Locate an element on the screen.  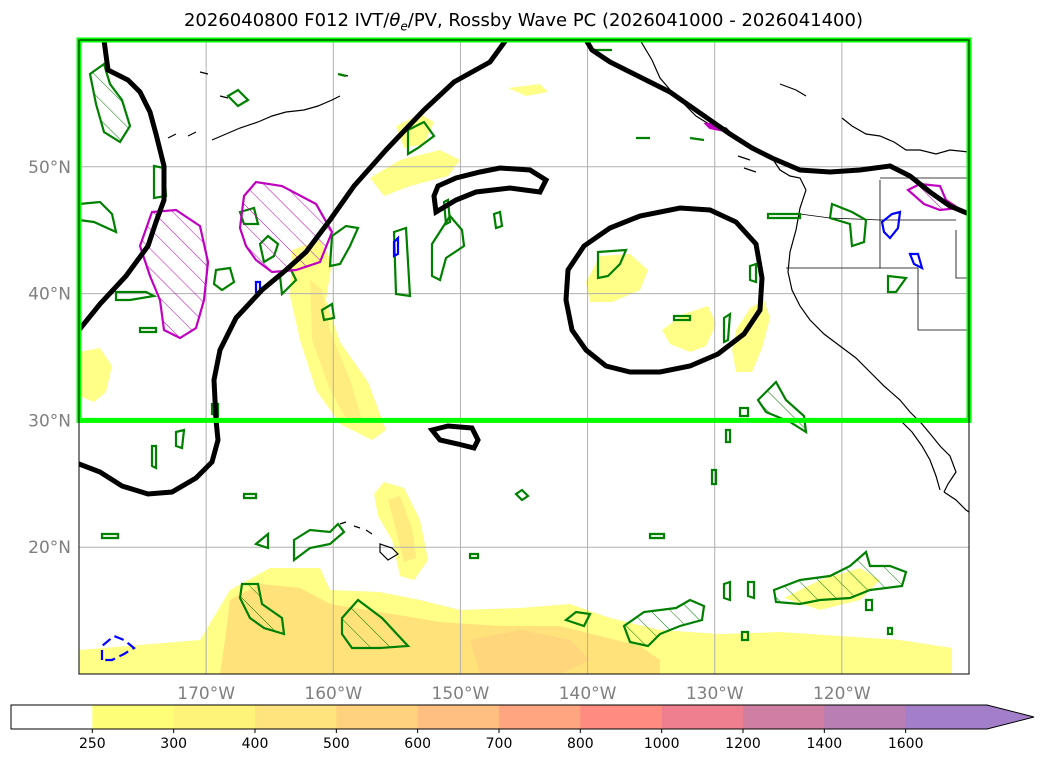
colorbar: 250 300 400 500 600 700 800 1000 1200 1400 1600 is located at coordinates (522, 728).